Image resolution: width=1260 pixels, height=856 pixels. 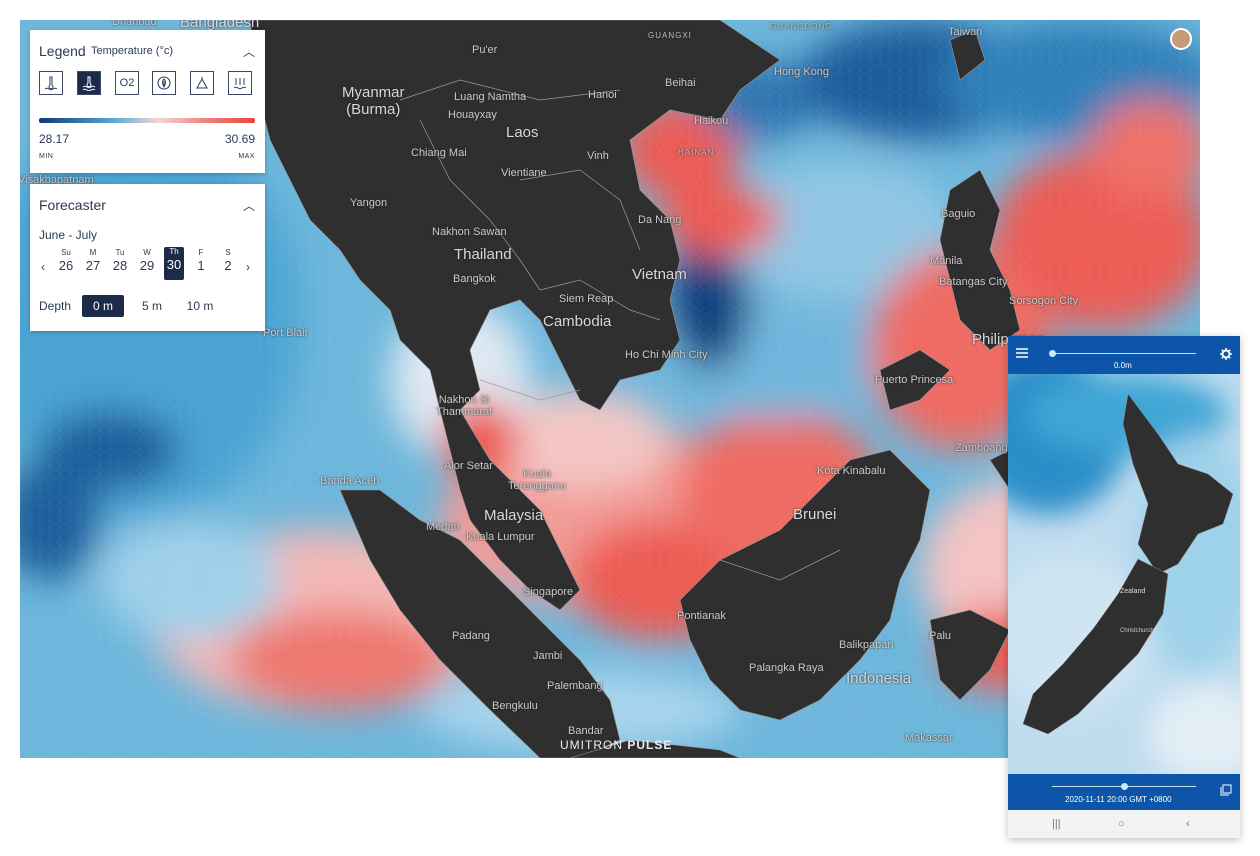 What do you see at coordinates (660, 220) in the screenshot?
I see `place-label: Da Nang` at bounding box center [660, 220].